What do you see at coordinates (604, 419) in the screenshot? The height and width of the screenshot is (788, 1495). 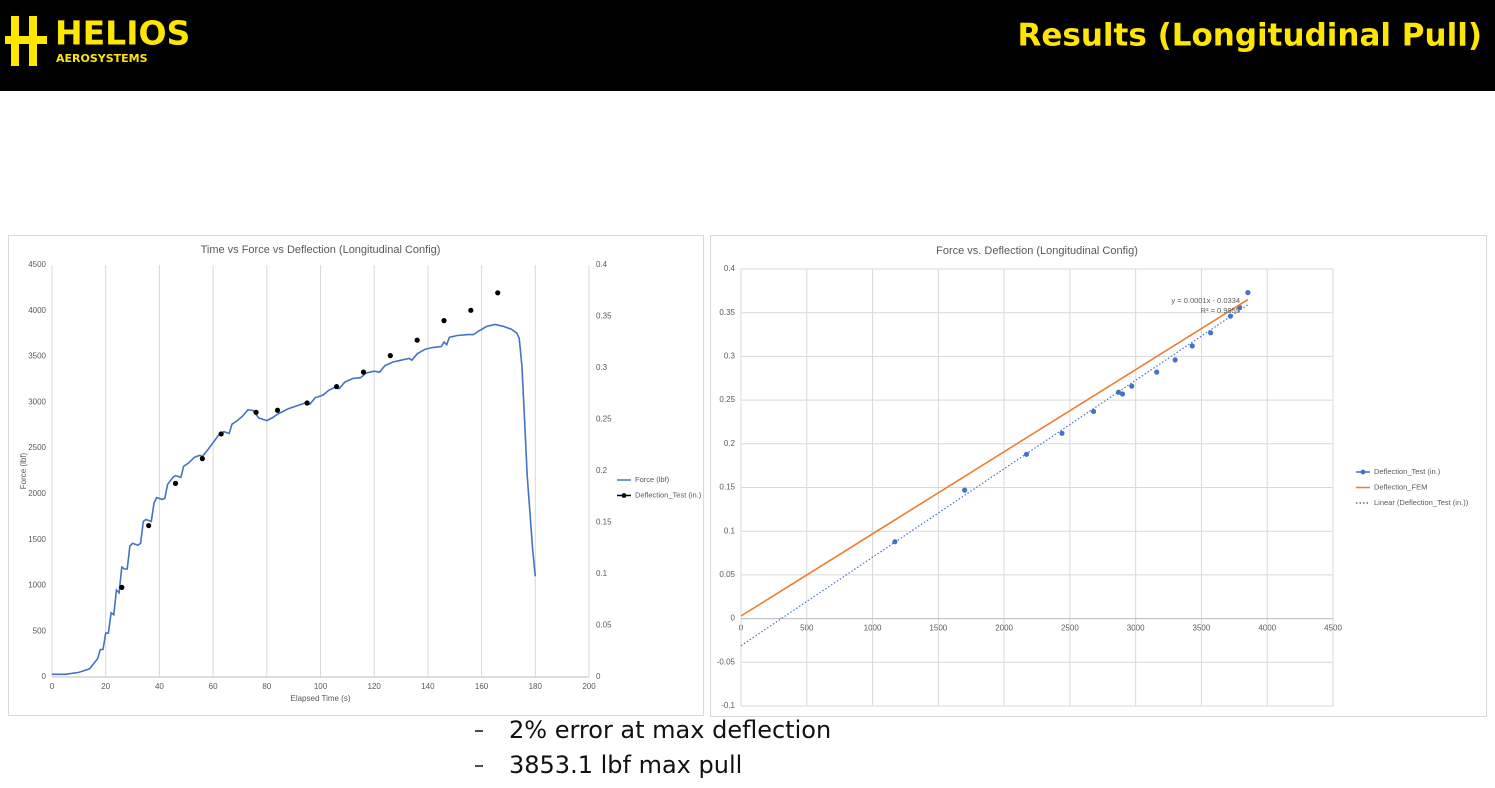 I see `y2-tick-label: 0.25` at bounding box center [604, 419].